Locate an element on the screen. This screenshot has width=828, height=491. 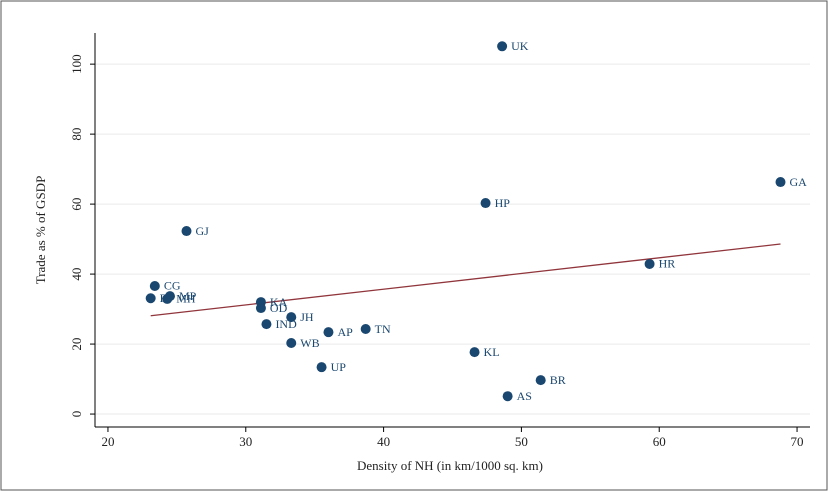
point-label: MH is located at coordinates (186, 299).